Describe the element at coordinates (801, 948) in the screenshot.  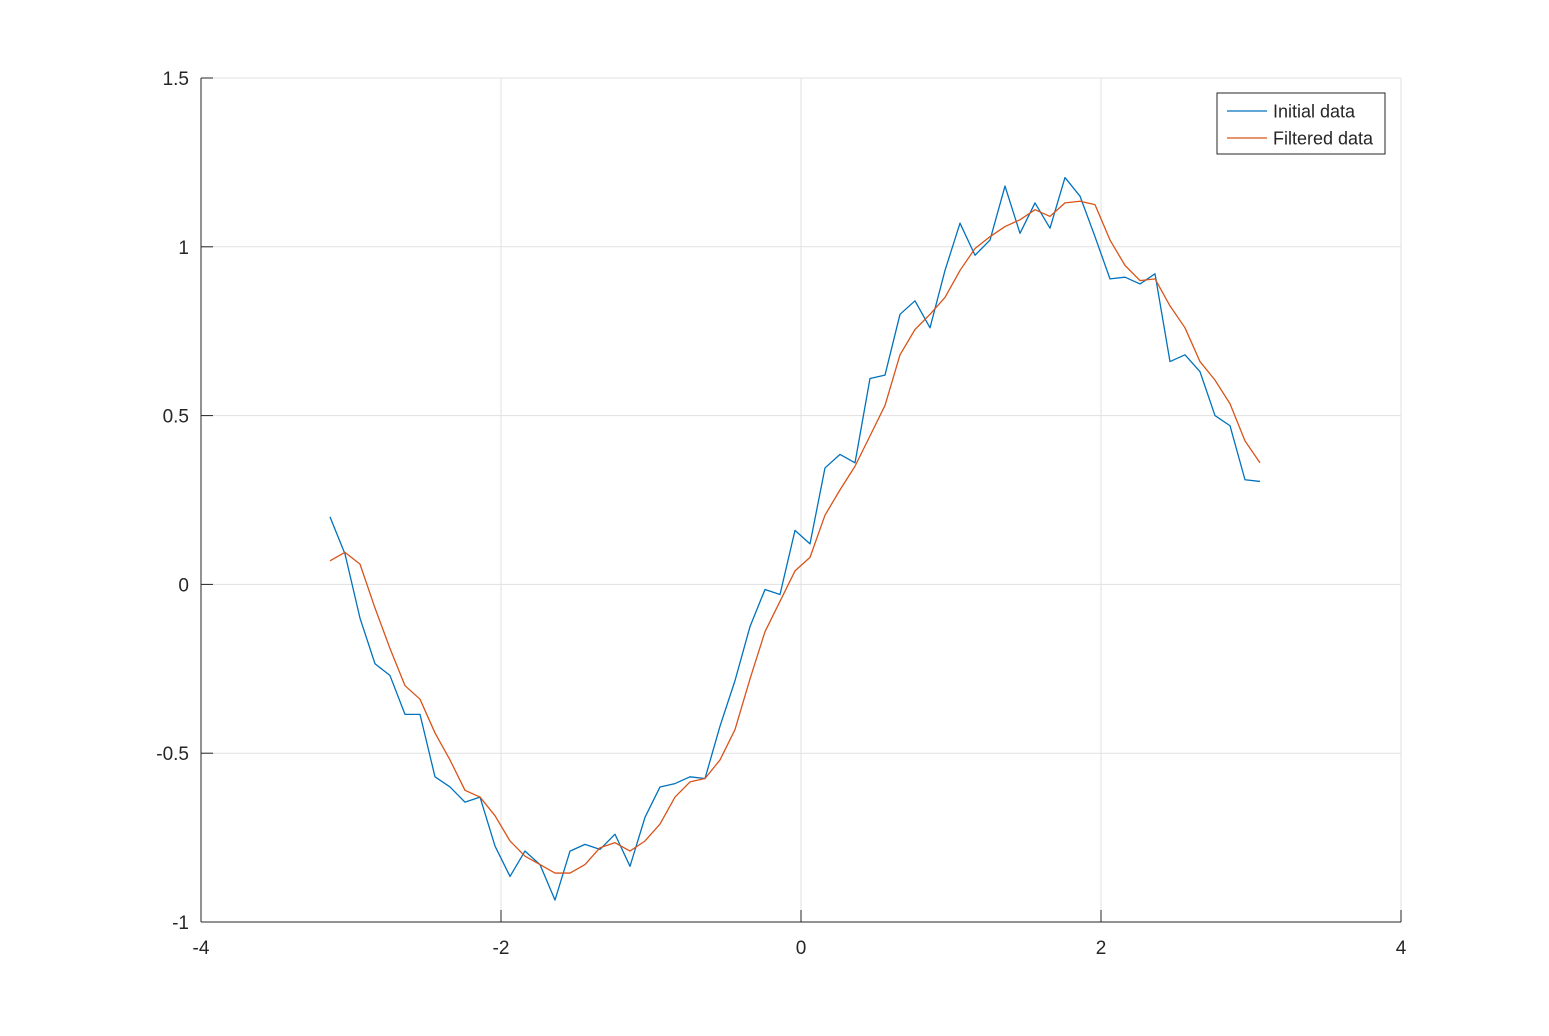
I see `x-tick-label: 0` at that location.